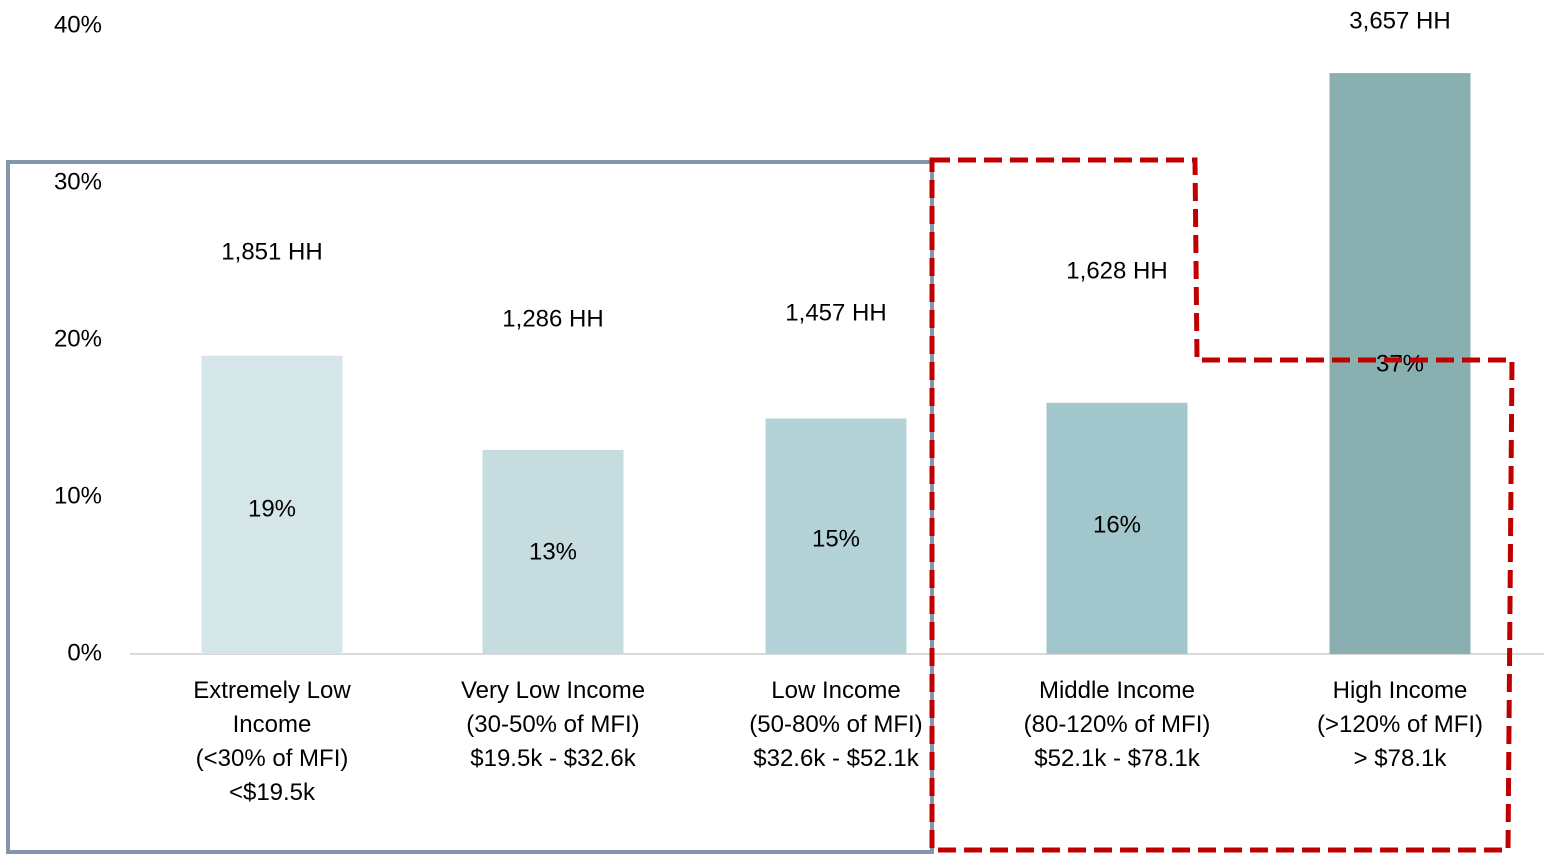 The height and width of the screenshot is (855, 1544). What do you see at coordinates (78, 181) in the screenshot?
I see `y-tick-label: 30%` at bounding box center [78, 181].